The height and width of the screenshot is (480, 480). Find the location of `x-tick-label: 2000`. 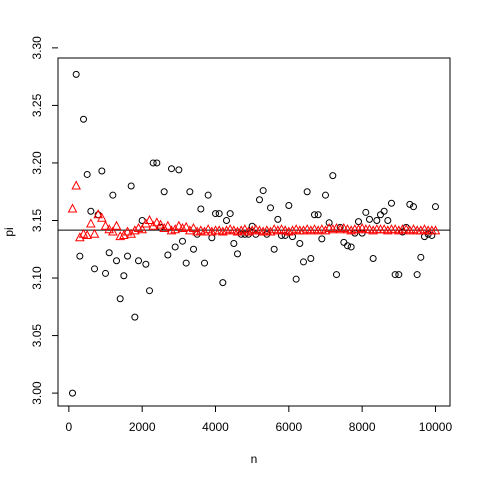

x-tick-label: 2000 is located at coordinates (142, 427).